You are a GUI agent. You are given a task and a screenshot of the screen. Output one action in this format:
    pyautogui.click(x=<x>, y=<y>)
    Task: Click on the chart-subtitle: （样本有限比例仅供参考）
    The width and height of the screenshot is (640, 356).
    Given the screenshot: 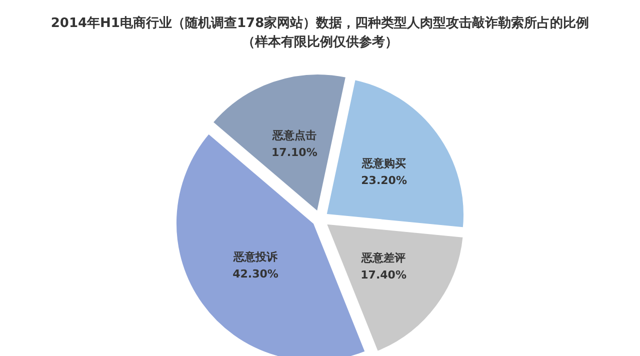 What is the action you would take?
    pyautogui.click(x=320, y=42)
    